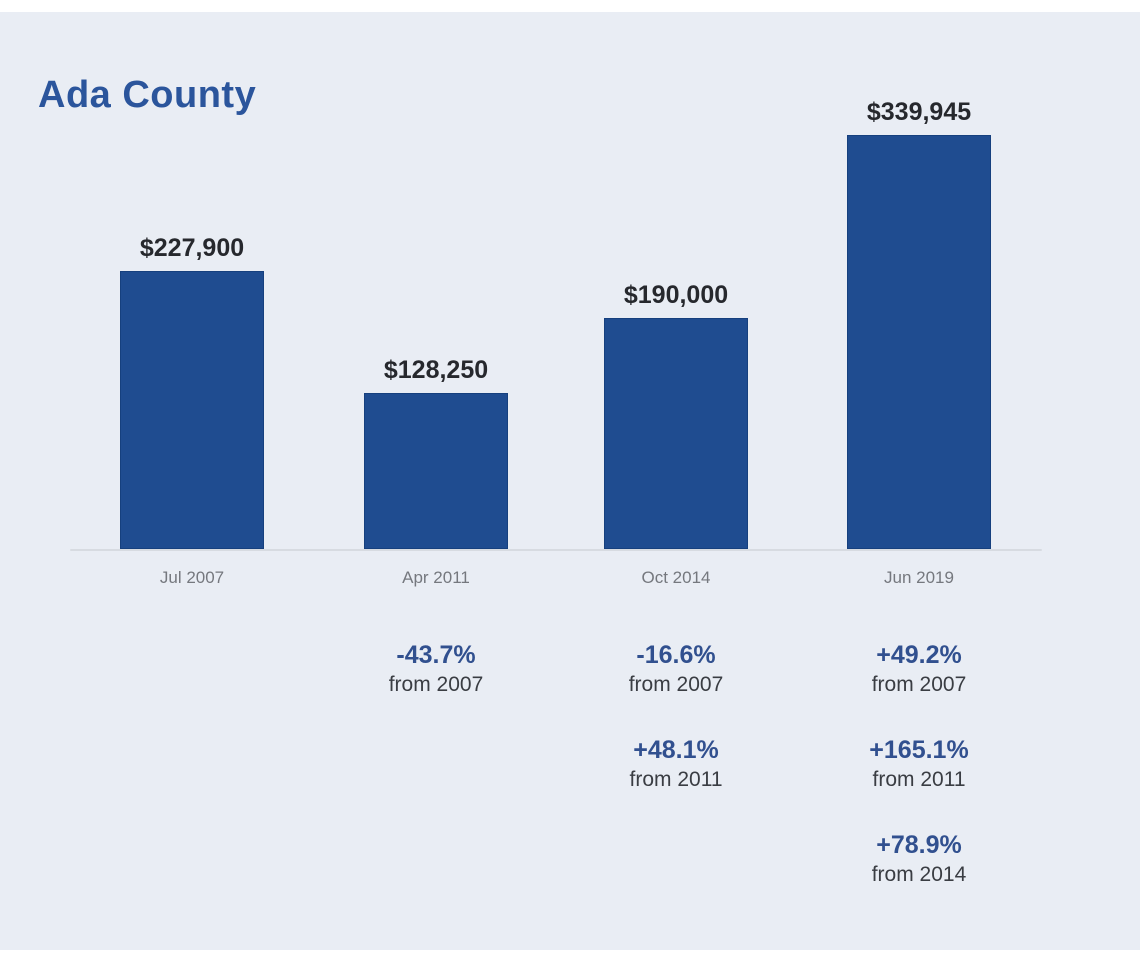 This screenshot has width=1140, height=960. Describe the element at coordinates (919, 750) in the screenshot. I see `pct-change-value: +165.1%` at that location.